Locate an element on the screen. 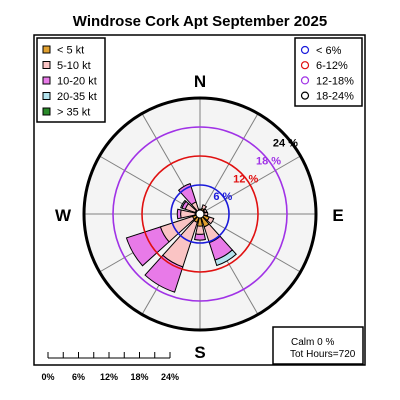 The width and height of the screenshot is (400, 400). scale-label-0: 0% is located at coordinates (47, 377).